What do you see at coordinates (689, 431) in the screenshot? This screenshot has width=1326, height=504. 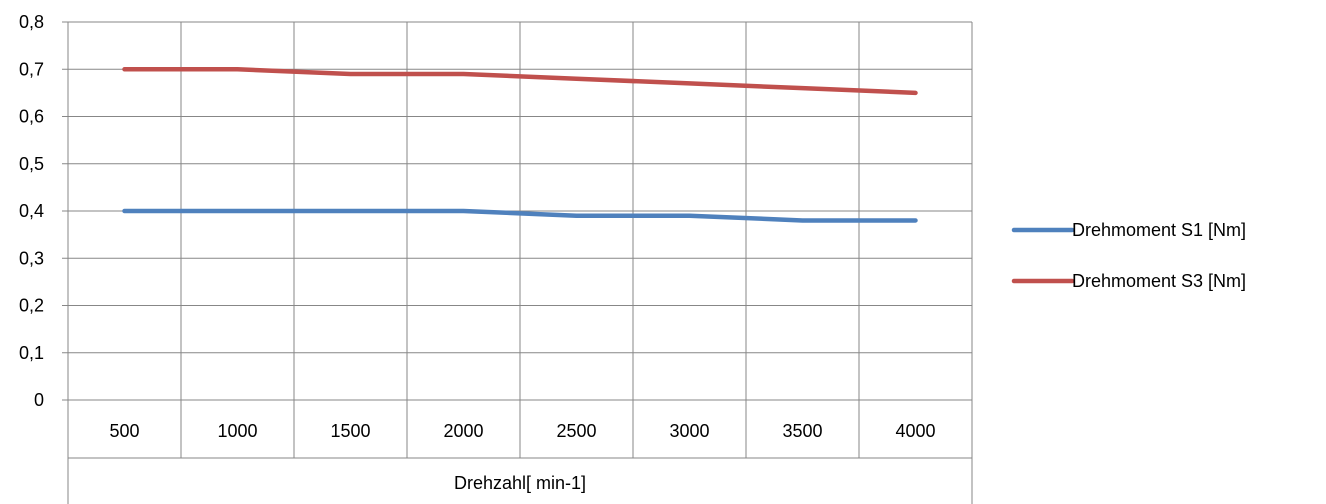 I see `x-category-label: 3000` at bounding box center [689, 431].